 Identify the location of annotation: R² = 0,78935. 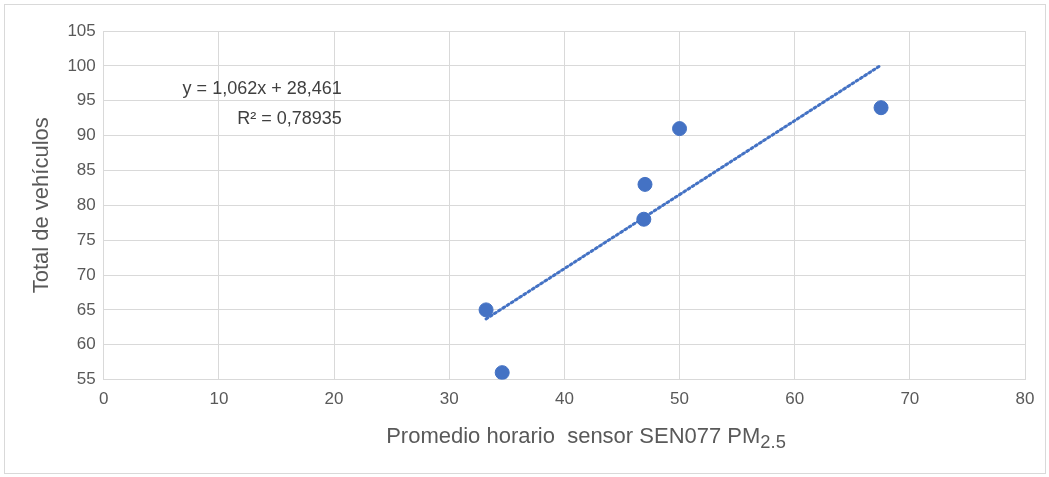
(289, 117).